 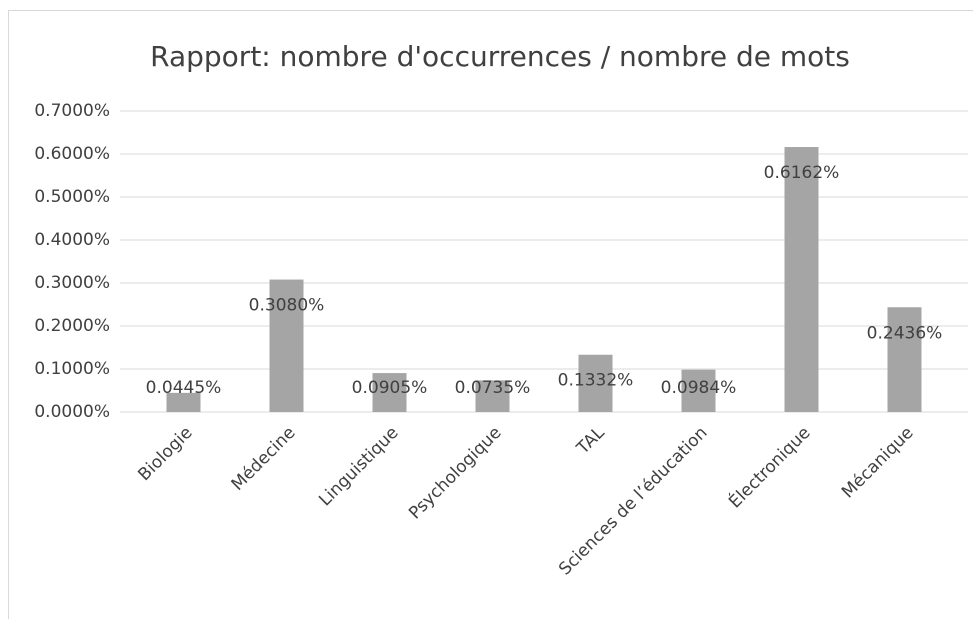 What do you see at coordinates (72, 111) in the screenshot?
I see `y-tick-label: 0.7000%` at bounding box center [72, 111].